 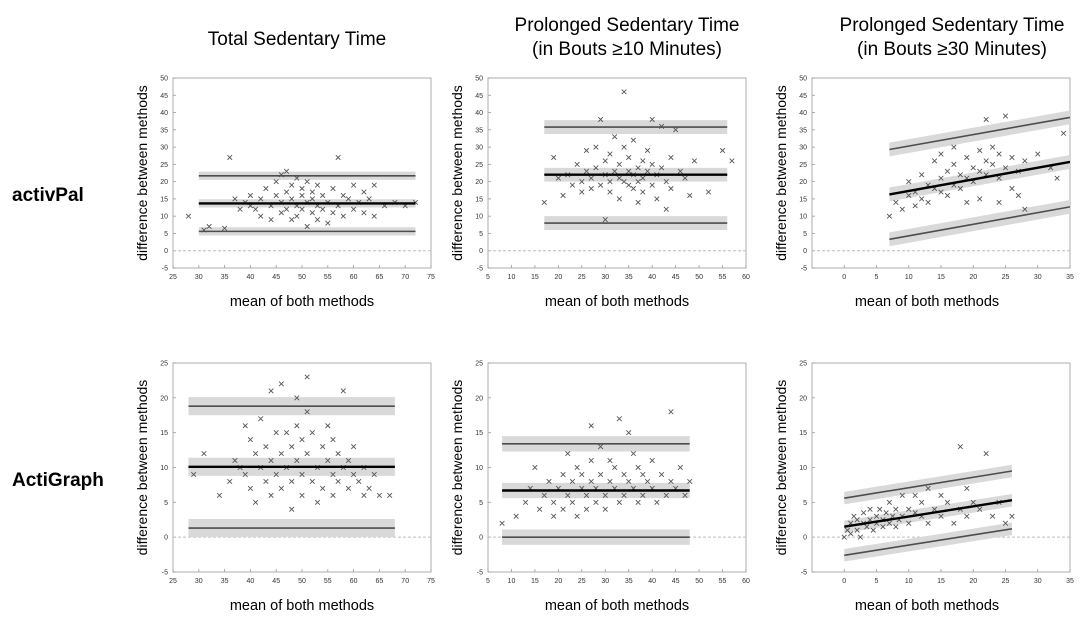 I want to click on x-tick-label: 5, so click(x=877, y=581).